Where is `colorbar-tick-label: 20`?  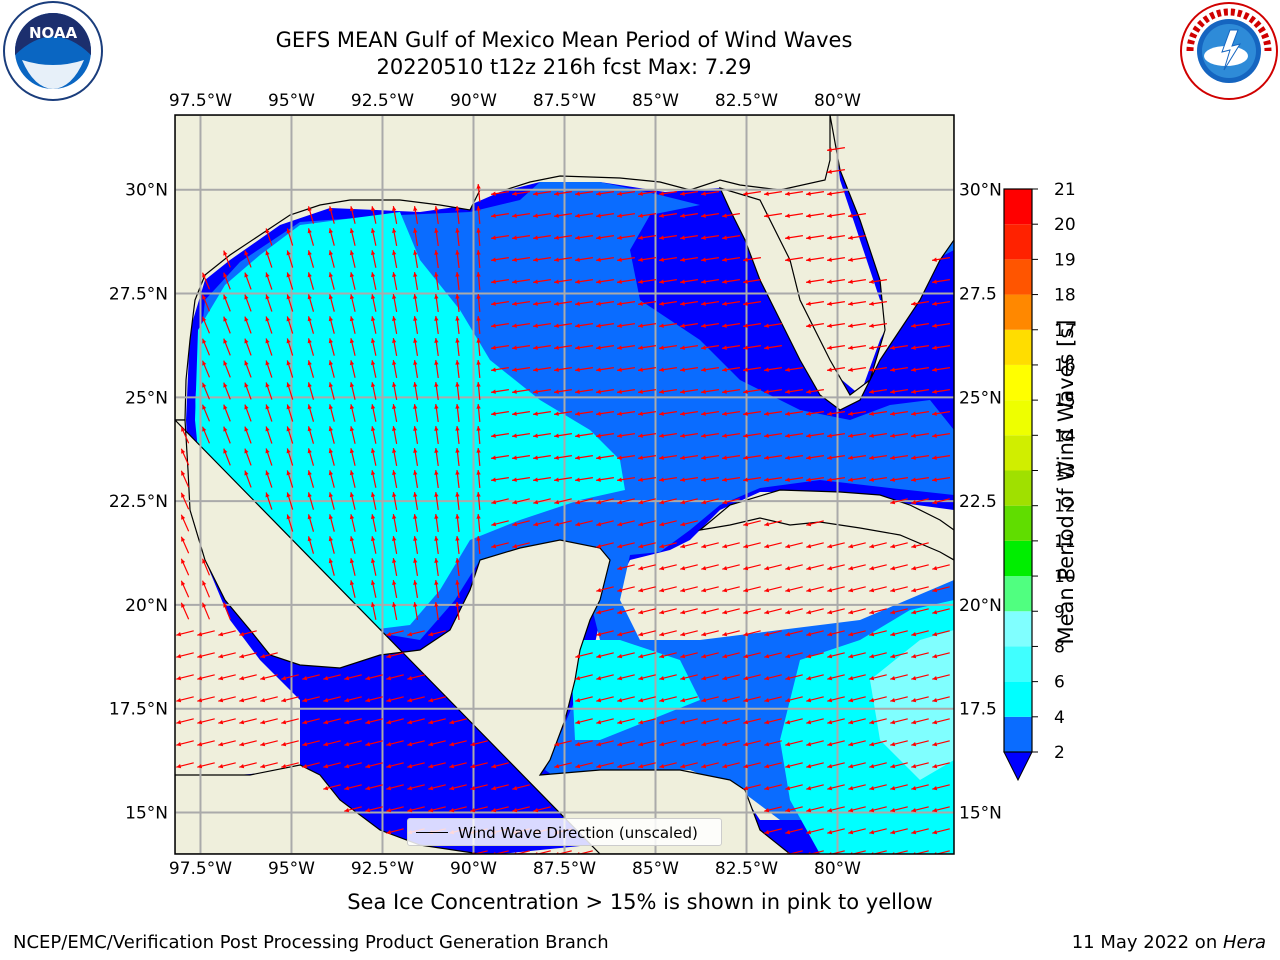
colorbar-tick-label: 20 is located at coordinates (1065, 225).